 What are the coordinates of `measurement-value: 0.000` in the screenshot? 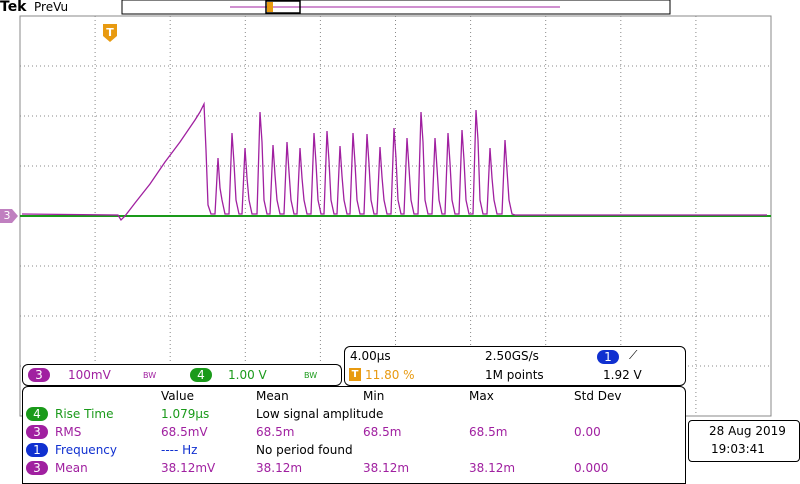 It's located at (591, 468).